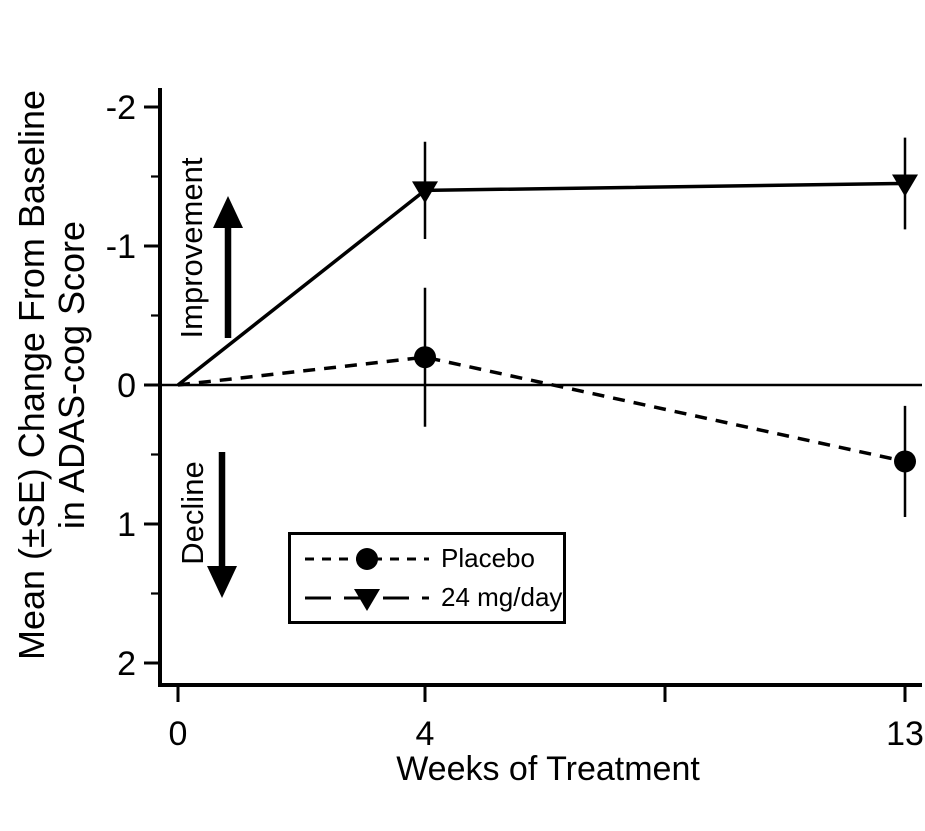  What do you see at coordinates (905, 734) in the screenshot?
I see `x-tick-label: 13` at bounding box center [905, 734].